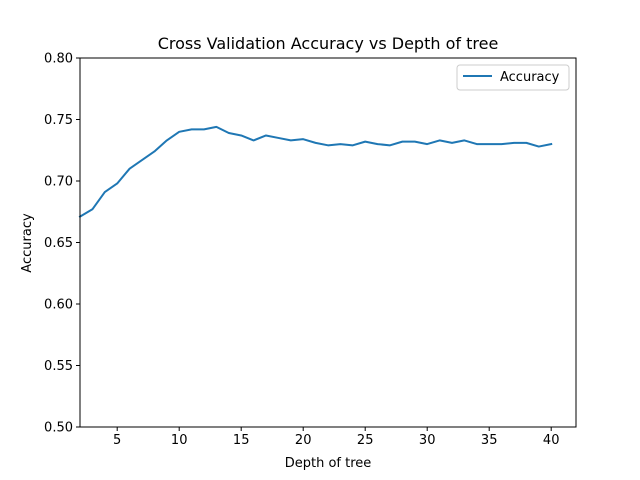 The width and height of the screenshot is (640, 480). I want to click on y-tick-label: 0.80, so click(58, 59).